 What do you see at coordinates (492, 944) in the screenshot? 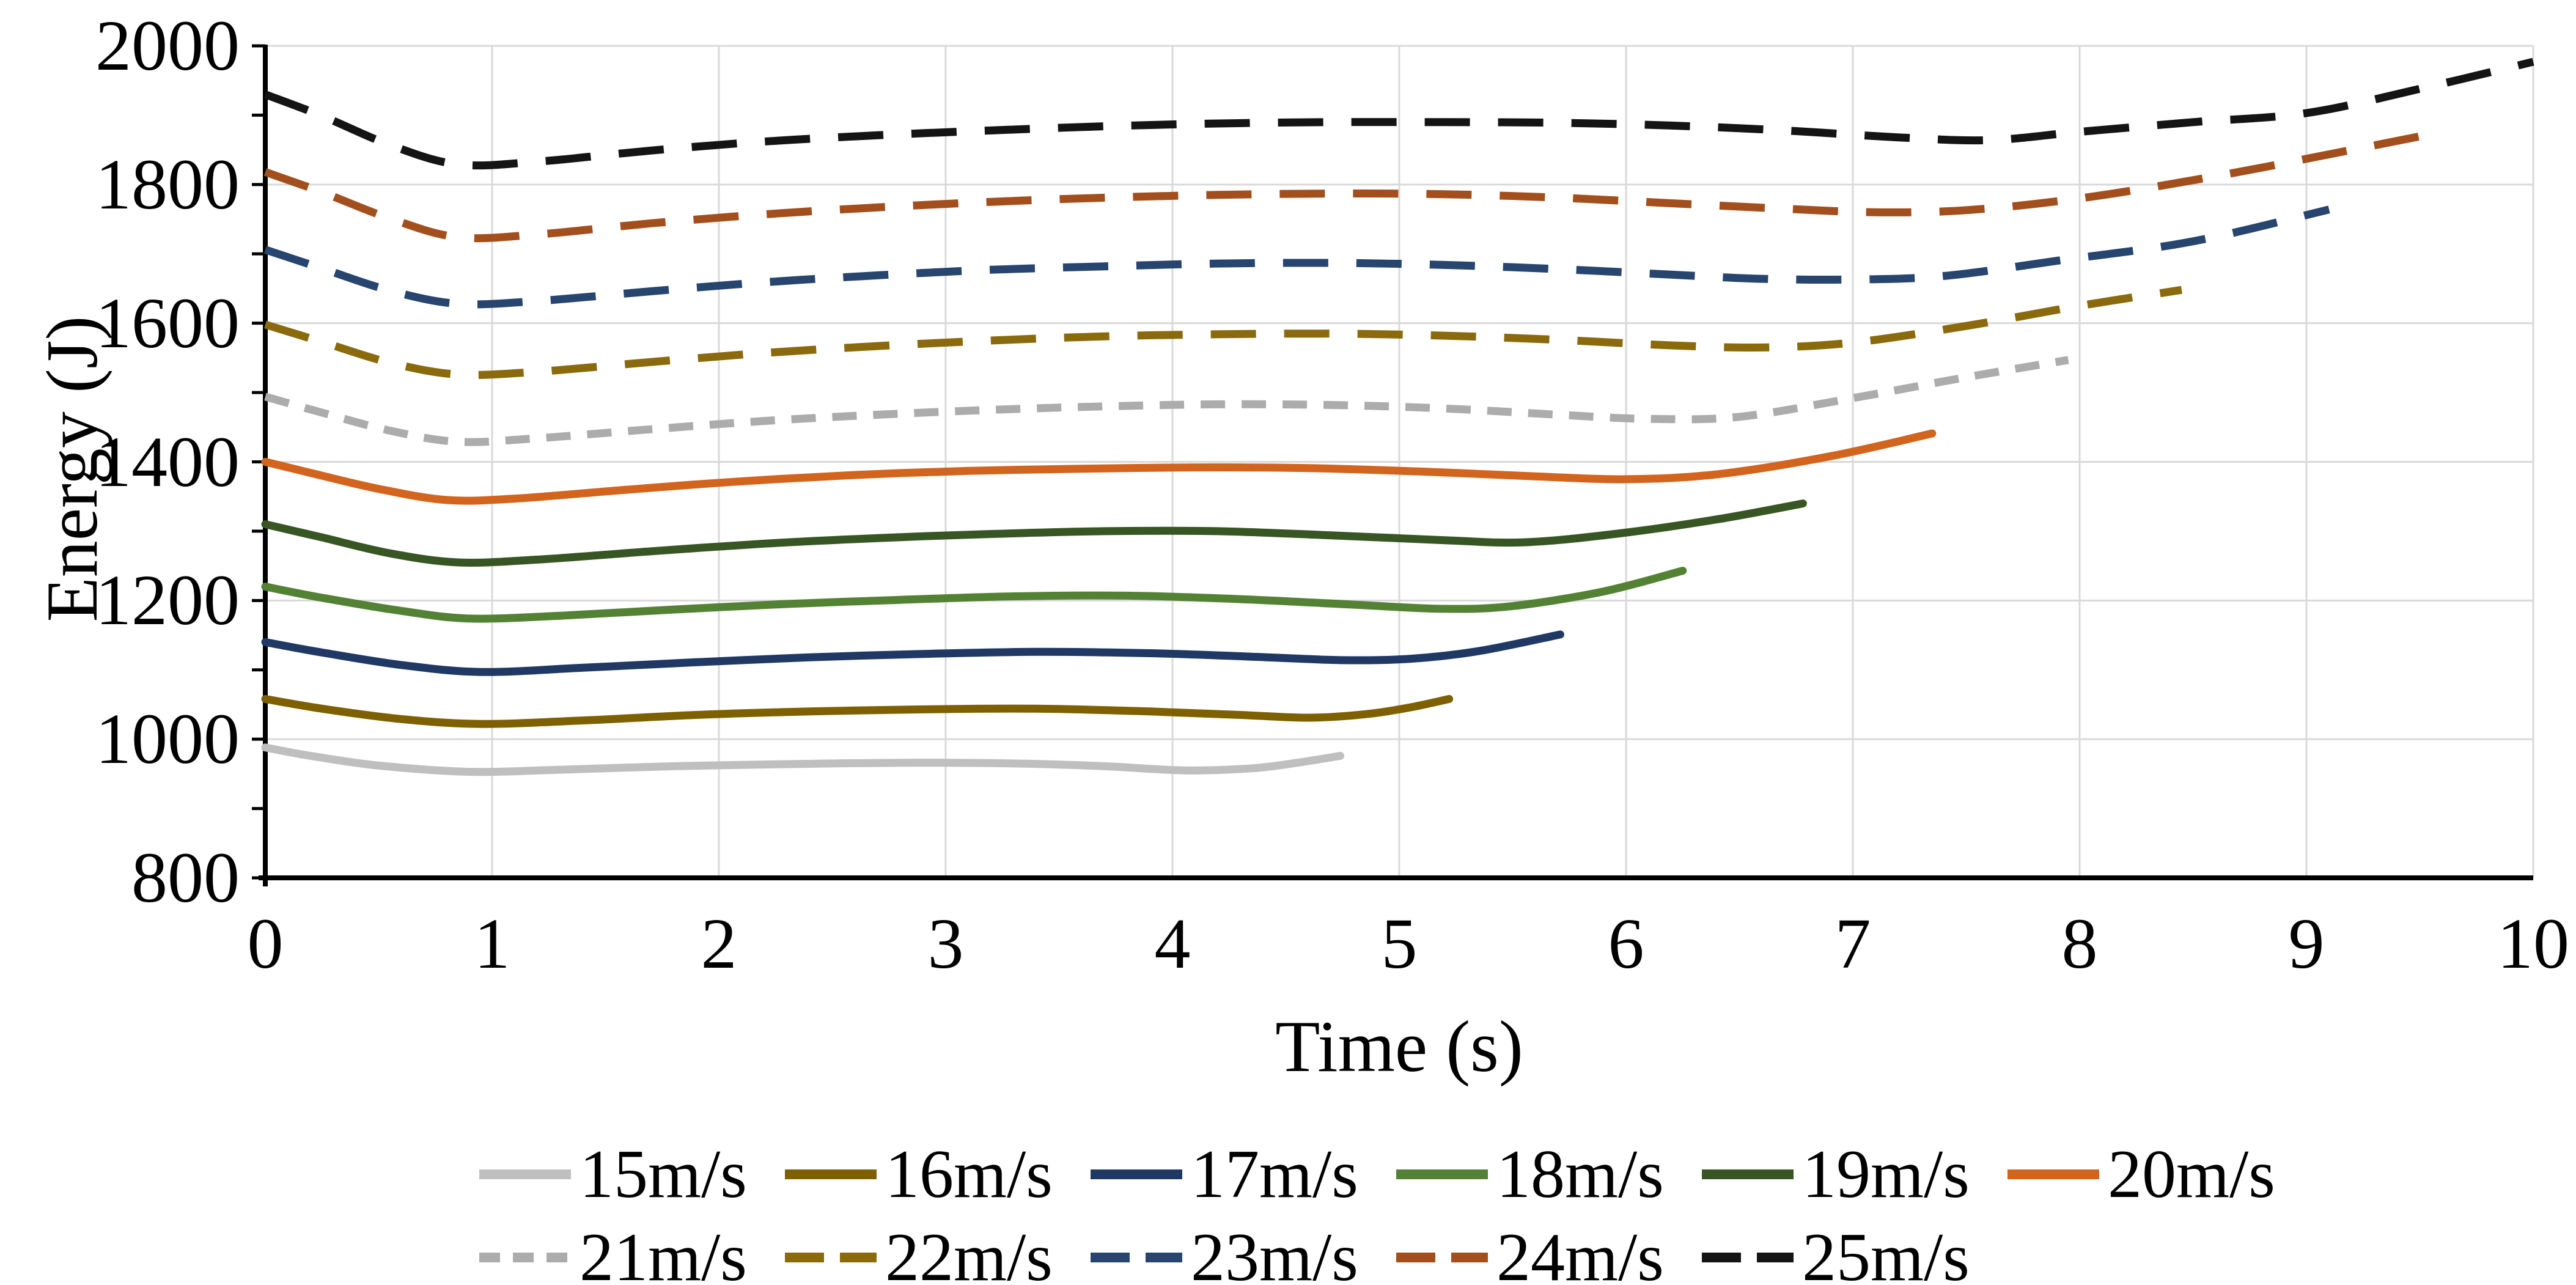
I see `x-tick-label-1: 1` at bounding box center [492, 944].